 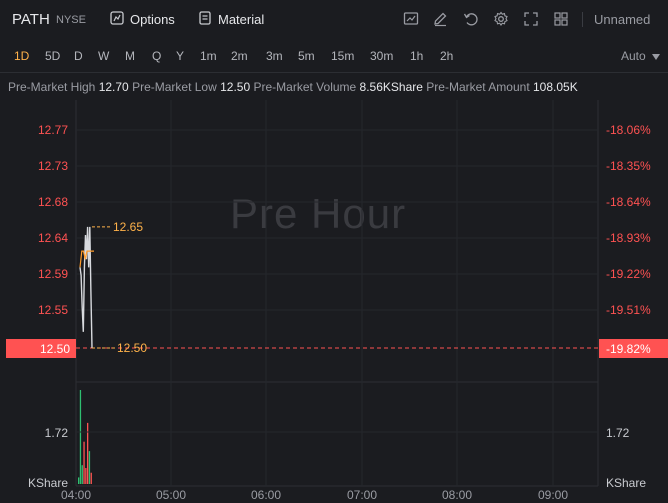 I want to click on period-tab-1m: 1m, so click(x=208, y=56).